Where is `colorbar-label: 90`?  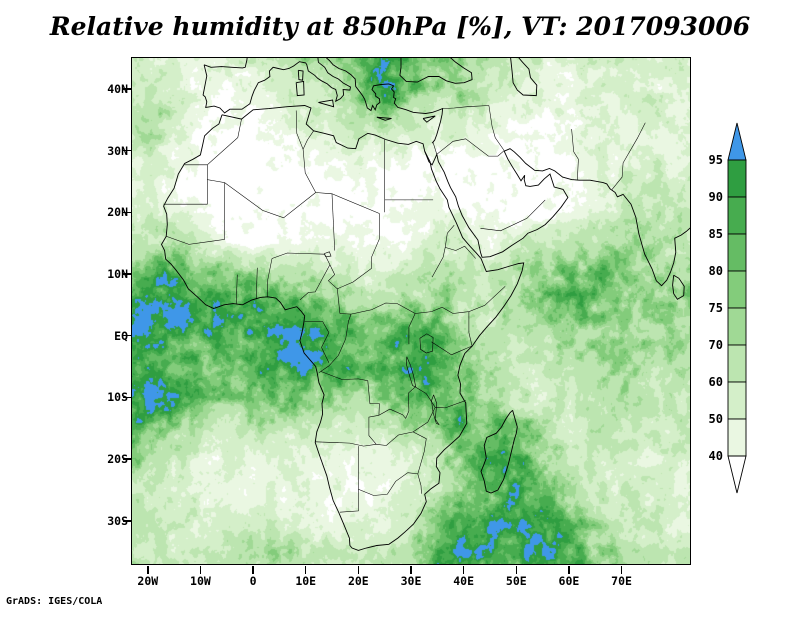 colorbar-label: 90 is located at coordinates (716, 197).